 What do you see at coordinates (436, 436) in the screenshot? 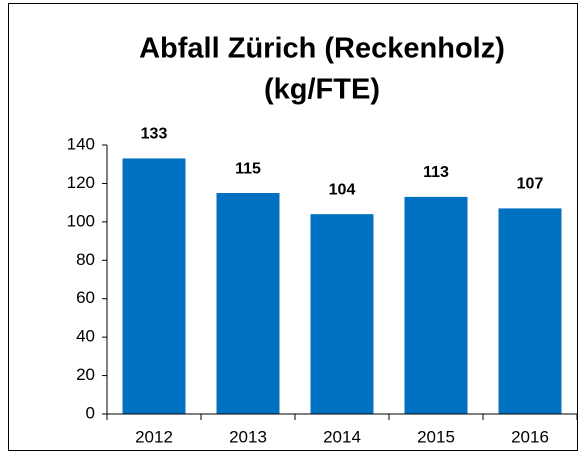
I see `x-tick-label: 2015` at bounding box center [436, 436].